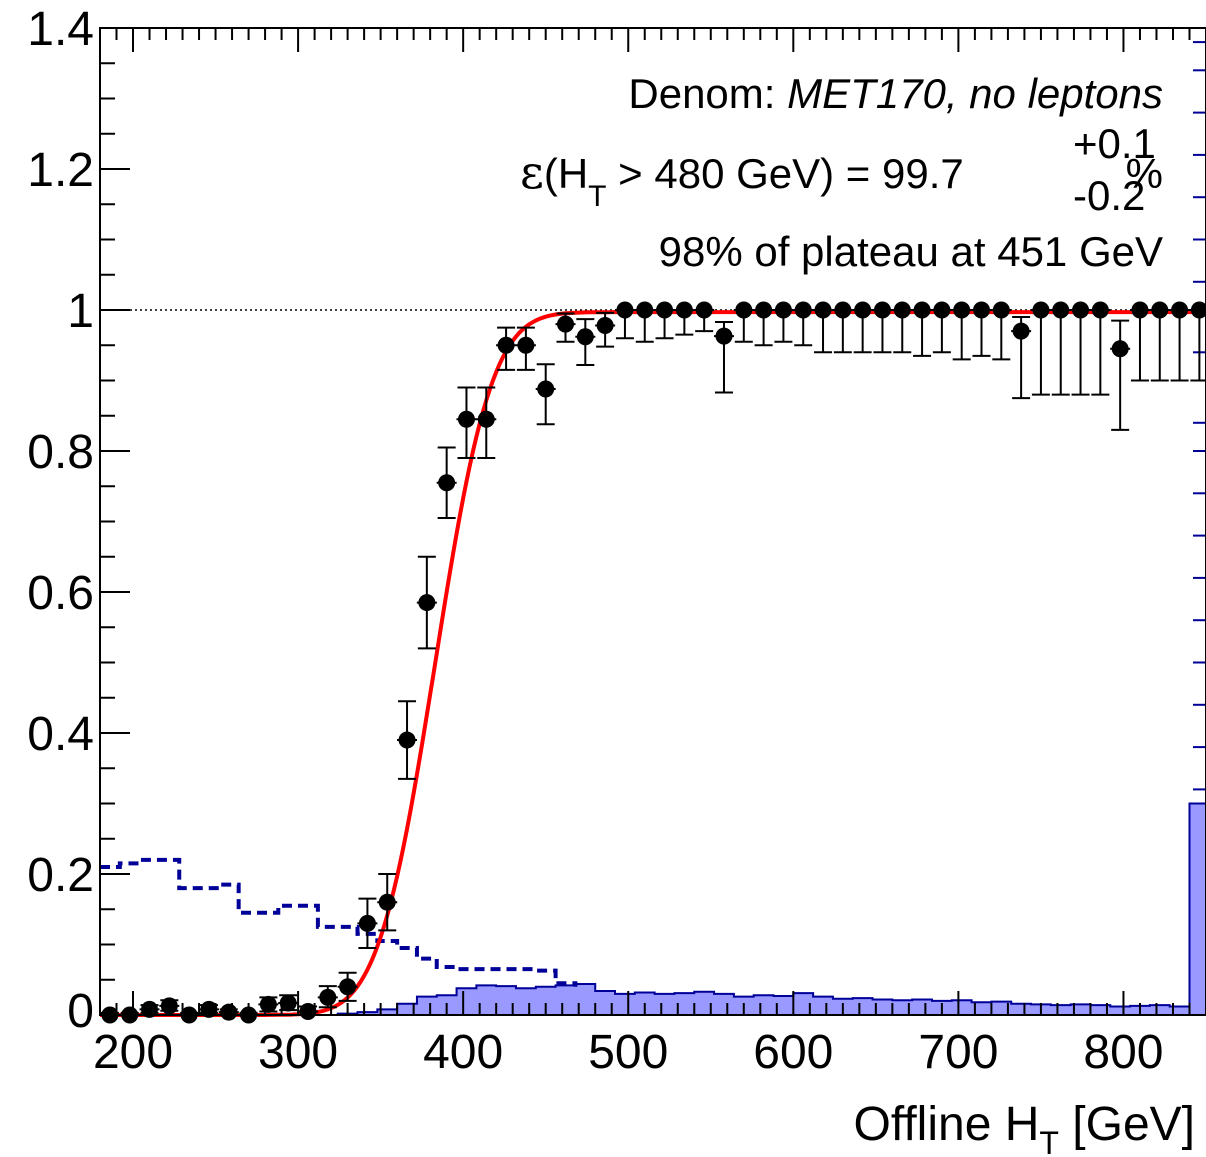 The height and width of the screenshot is (1157, 1206). I want to click on denominator-value: MET170, no leptons, so click(975, 93).